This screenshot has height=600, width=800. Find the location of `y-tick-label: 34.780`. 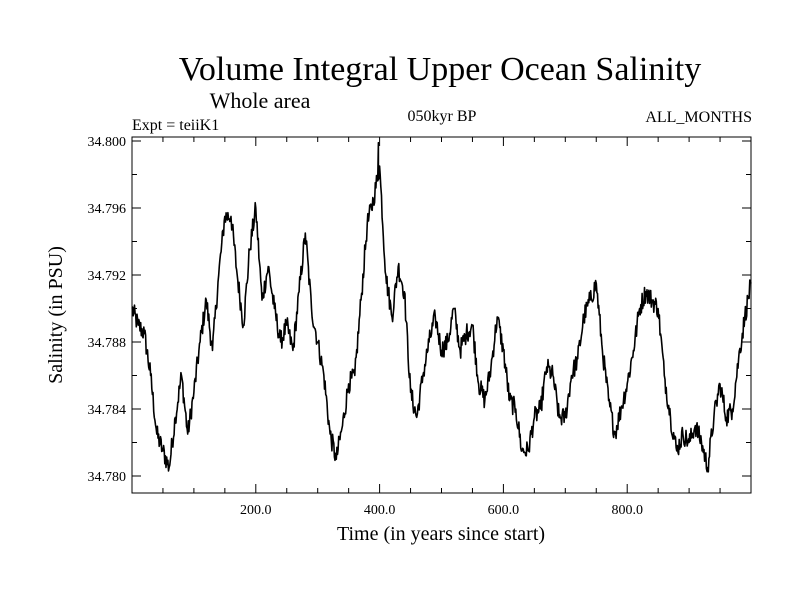

y-tick-label: 34.780 is located at coordinates (107, 477).